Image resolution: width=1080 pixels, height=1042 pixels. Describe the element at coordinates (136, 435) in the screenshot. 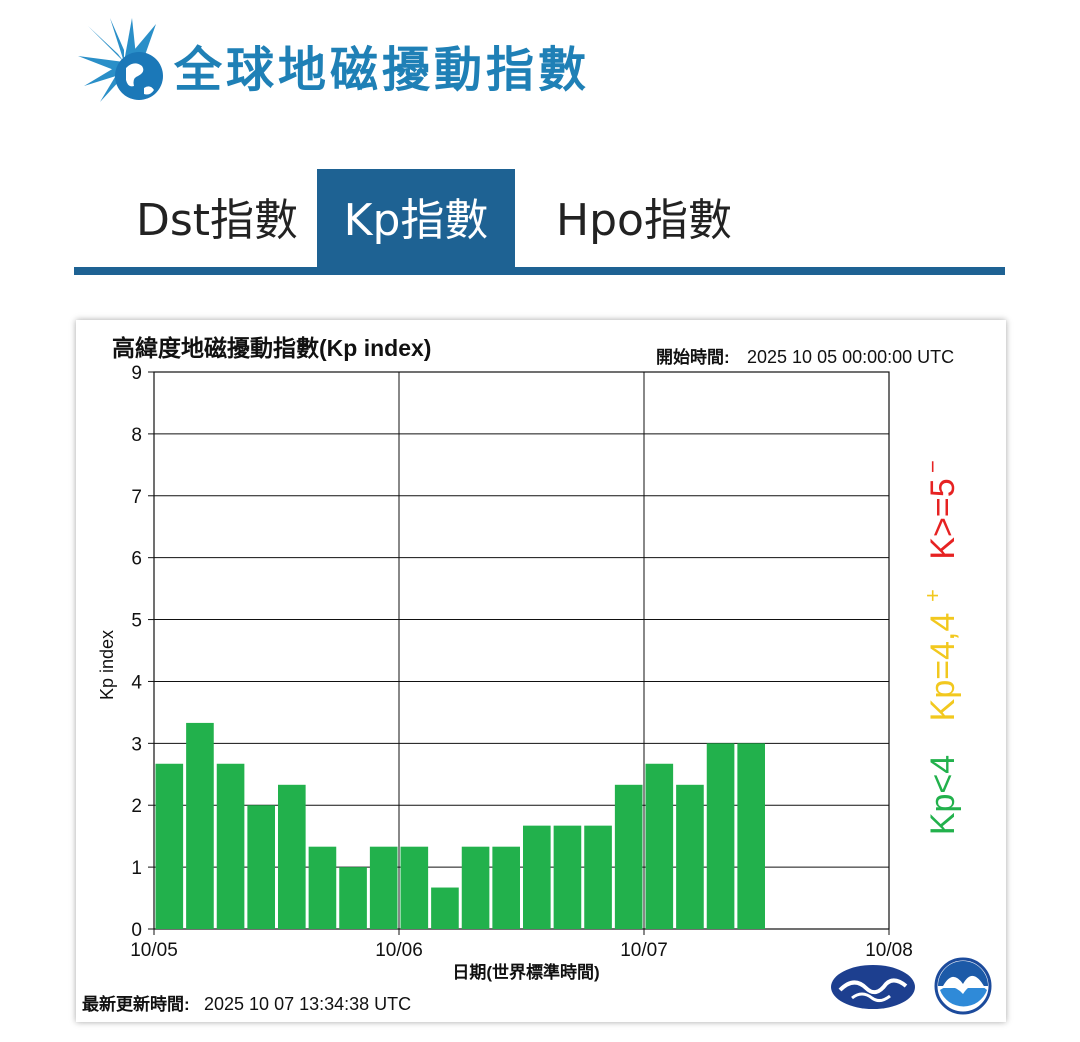

I see `y-tick-label: 8` at that location.